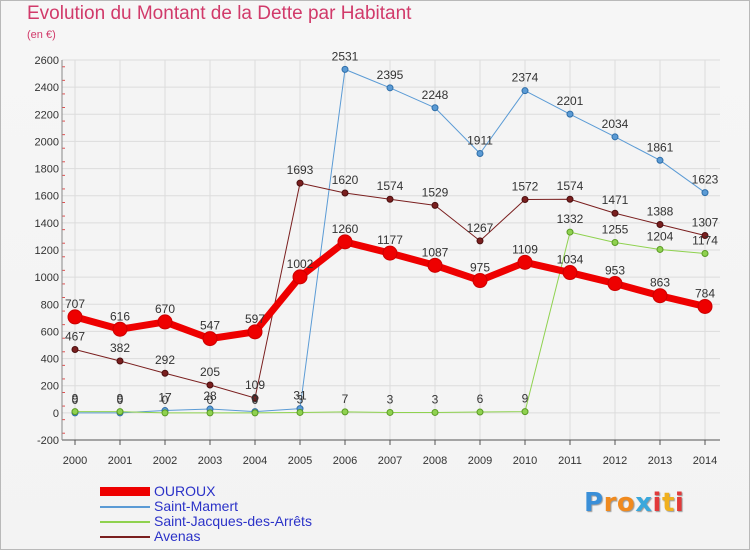 The width and height of the screenshot is (750, 550). What do you see at coordinates (47, 224) in the screenshot?
I see `y-tick-label: 1400` at bounding box center [47, 224].